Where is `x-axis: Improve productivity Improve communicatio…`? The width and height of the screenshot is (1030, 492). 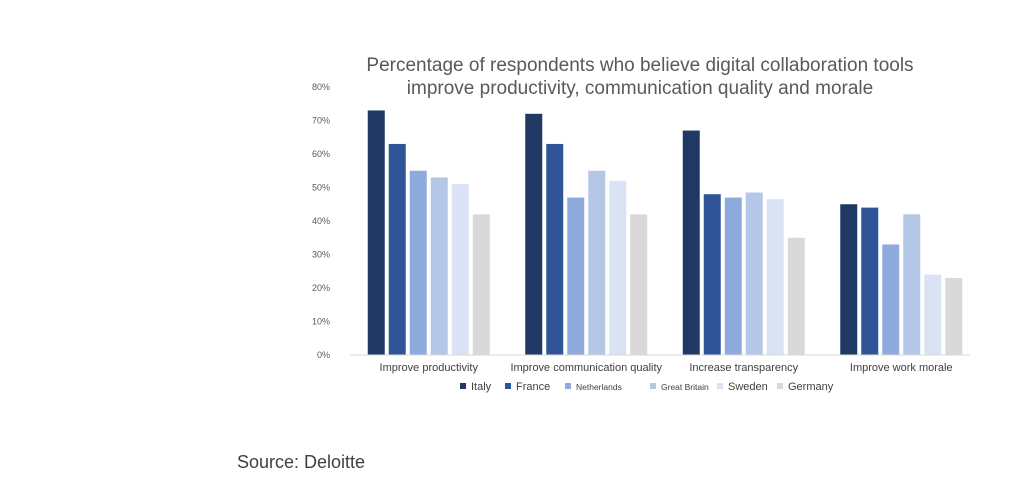
x-axis: Improve productivity Improve communicatio… is located at coordinates (666, 368).